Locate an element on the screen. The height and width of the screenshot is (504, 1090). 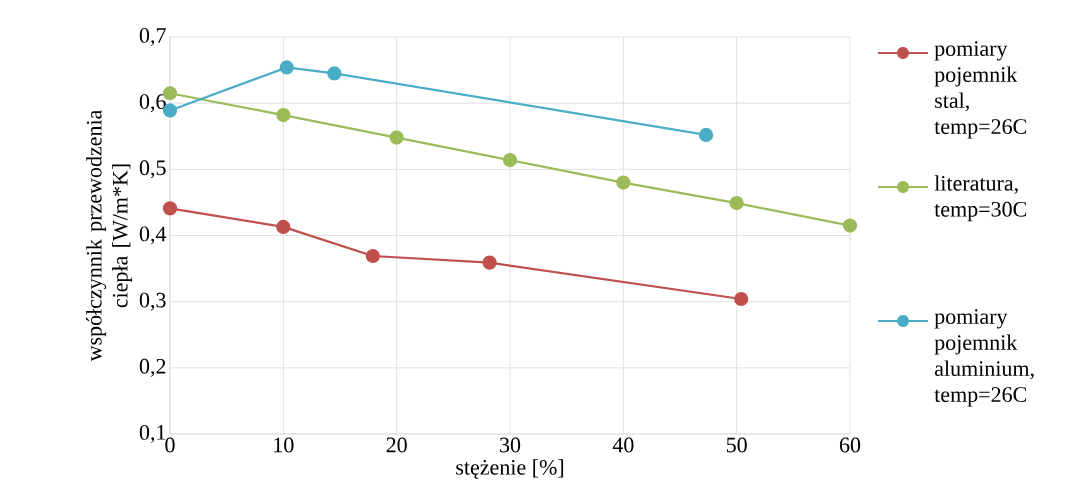
y-tick-label: 0,3 is located at coordinates (152, 301).